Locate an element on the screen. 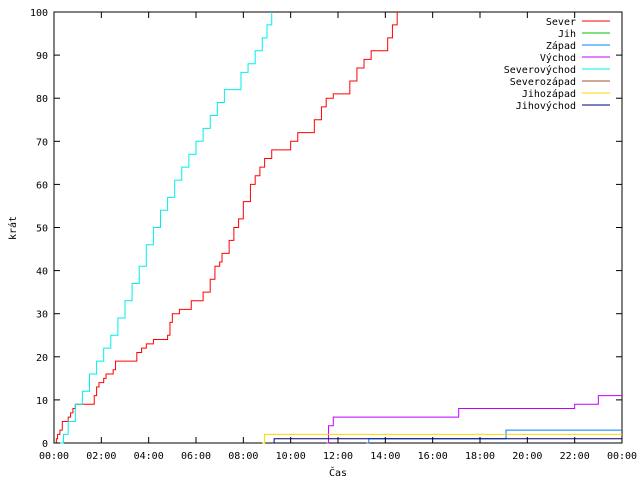 Image resolution: width=640 pixels, height=480 pixels. y-tick-label: 20 is located at coordinates (42, 358).